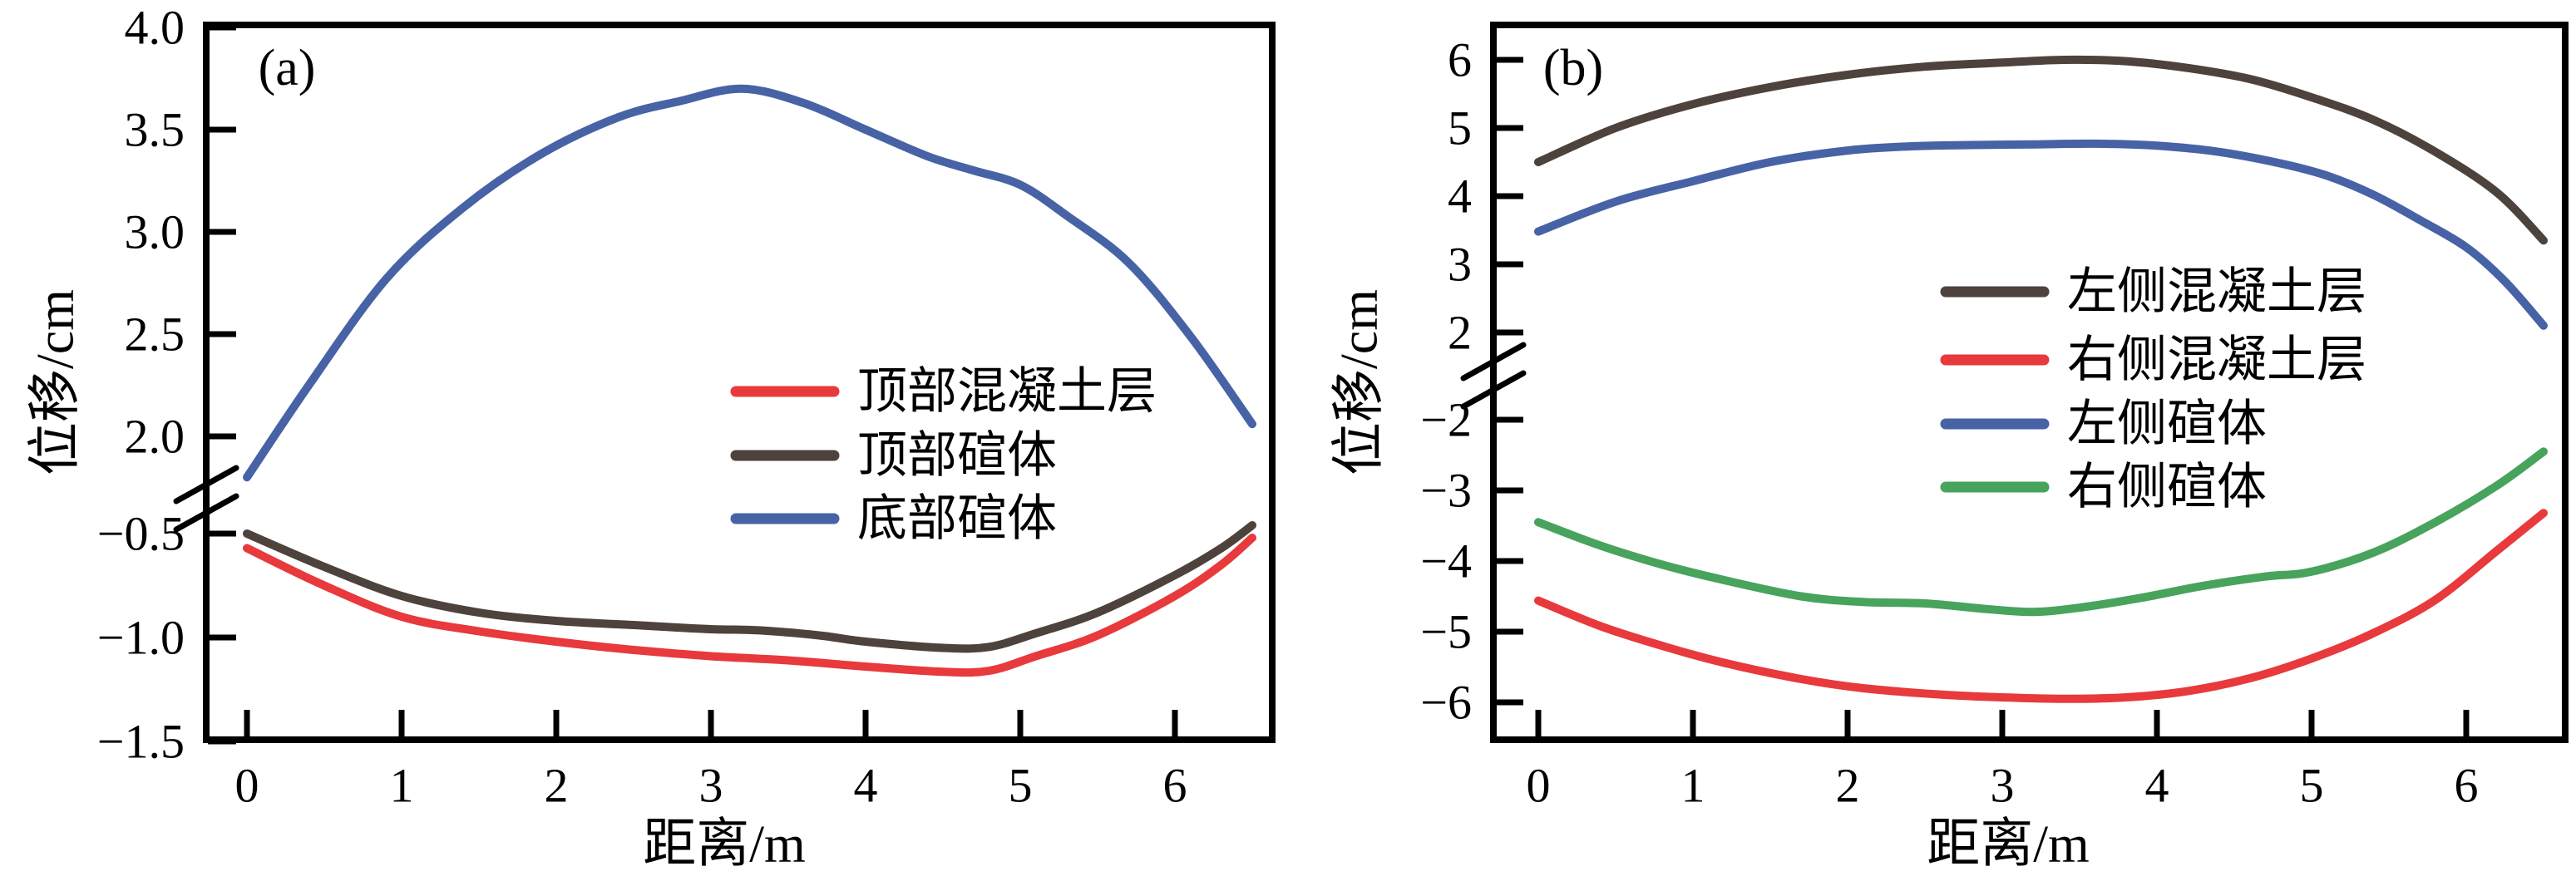 The width and height of the screenshot is (2576, 891). What do you see at coordinates (2167, 423) in the screenshot?
I see `legend-label: 左侧碹体` at bounding box center [2167, 423].